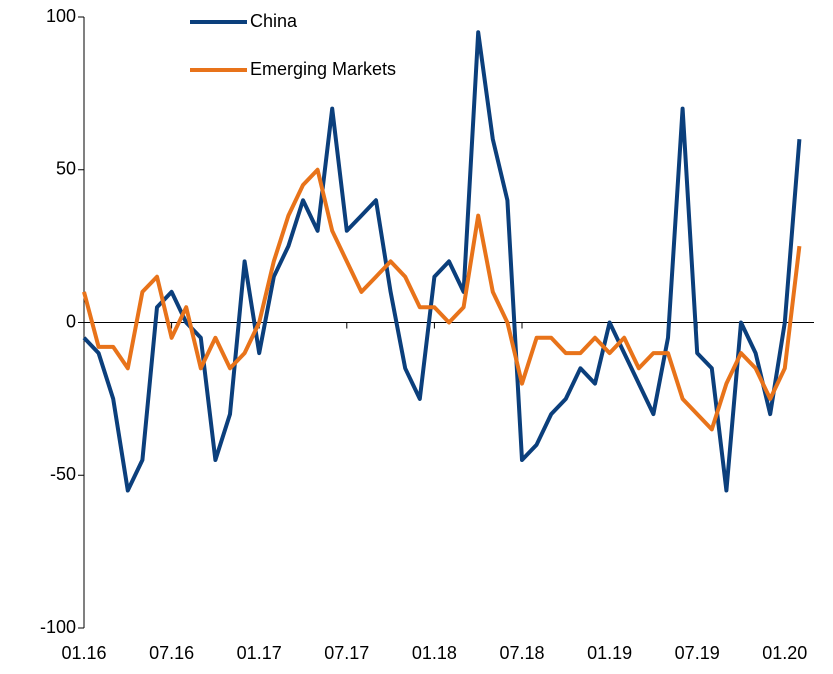  Describe the element at coordinates (784, 653) in the screenshot. I see `x-tick-label: 01.20` at that location.